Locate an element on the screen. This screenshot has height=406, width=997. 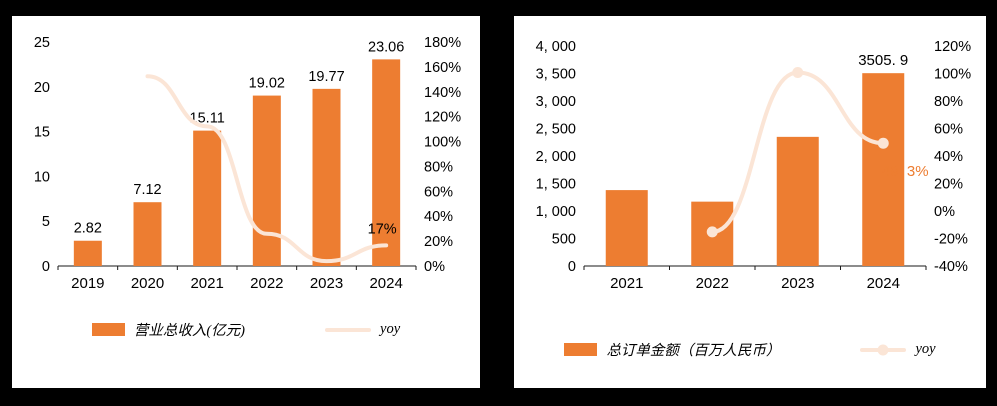
left-axis-tick-label: 25 is located at coordinates (42, 43).